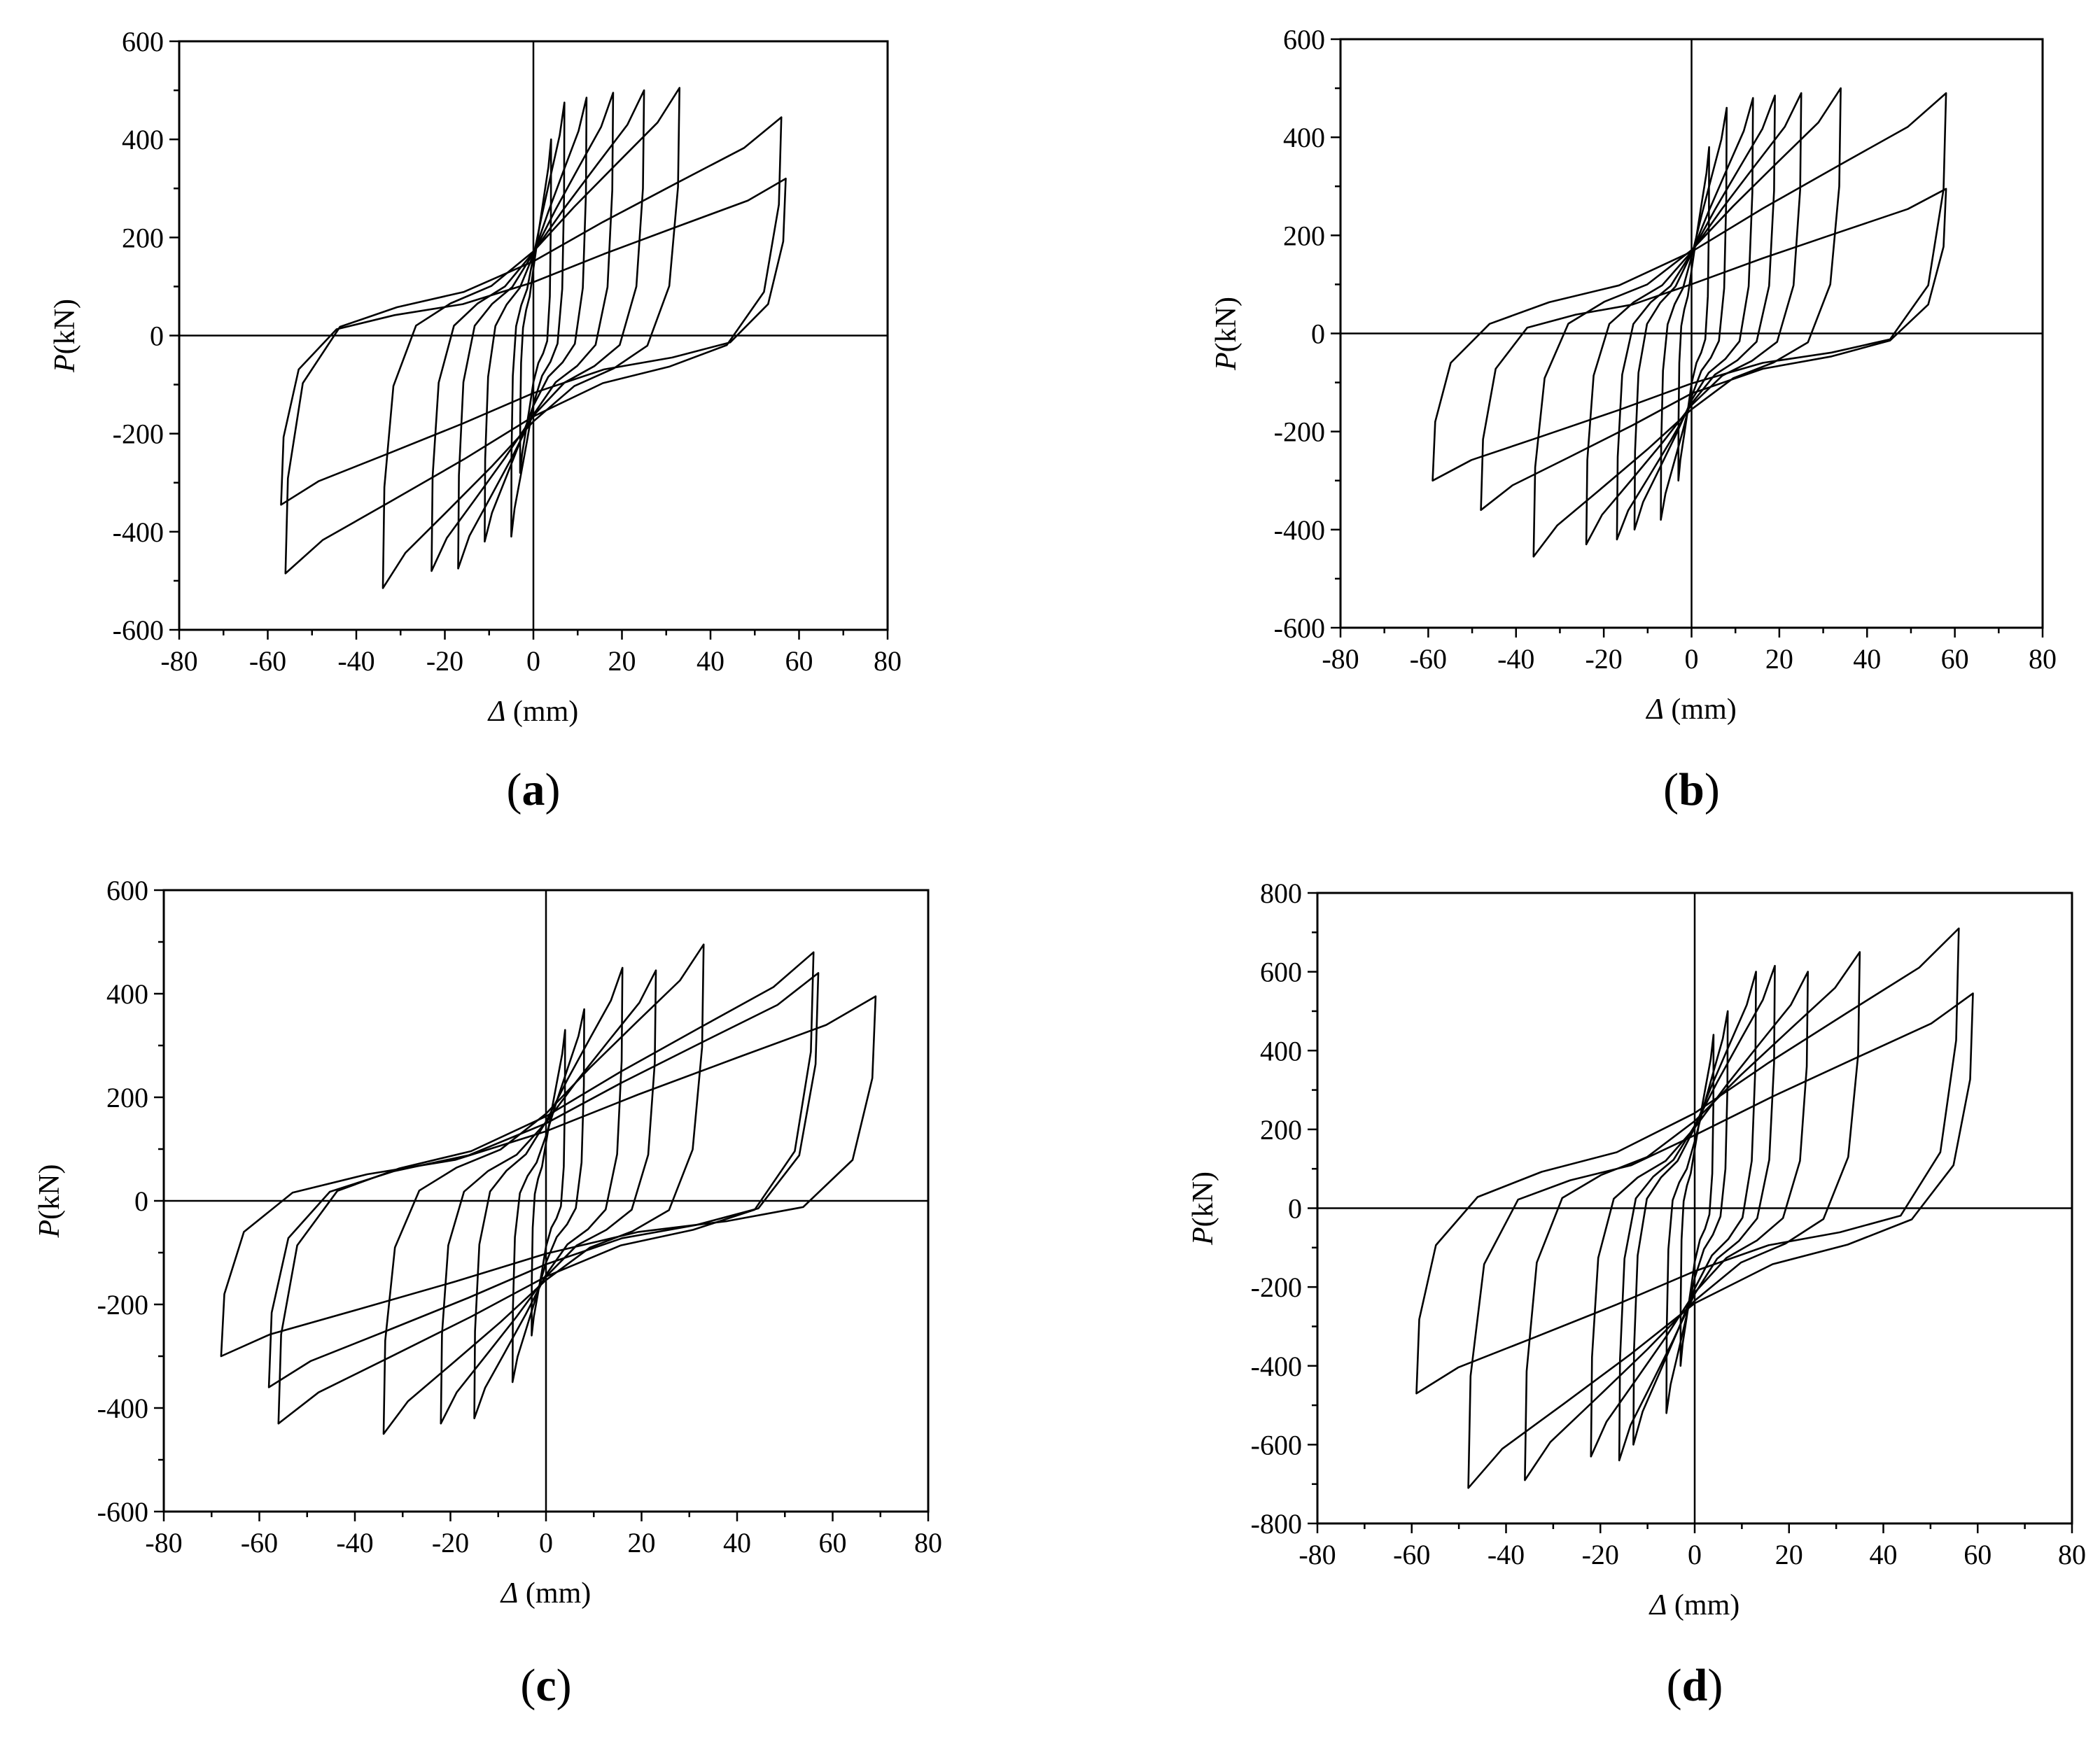 The width and height of the screenshot is (2100, 1746). What do you see at coordinates (1281, 894) in the screenshot?
I see `y-tick-label: 800` at bounding box center [1281, 894].